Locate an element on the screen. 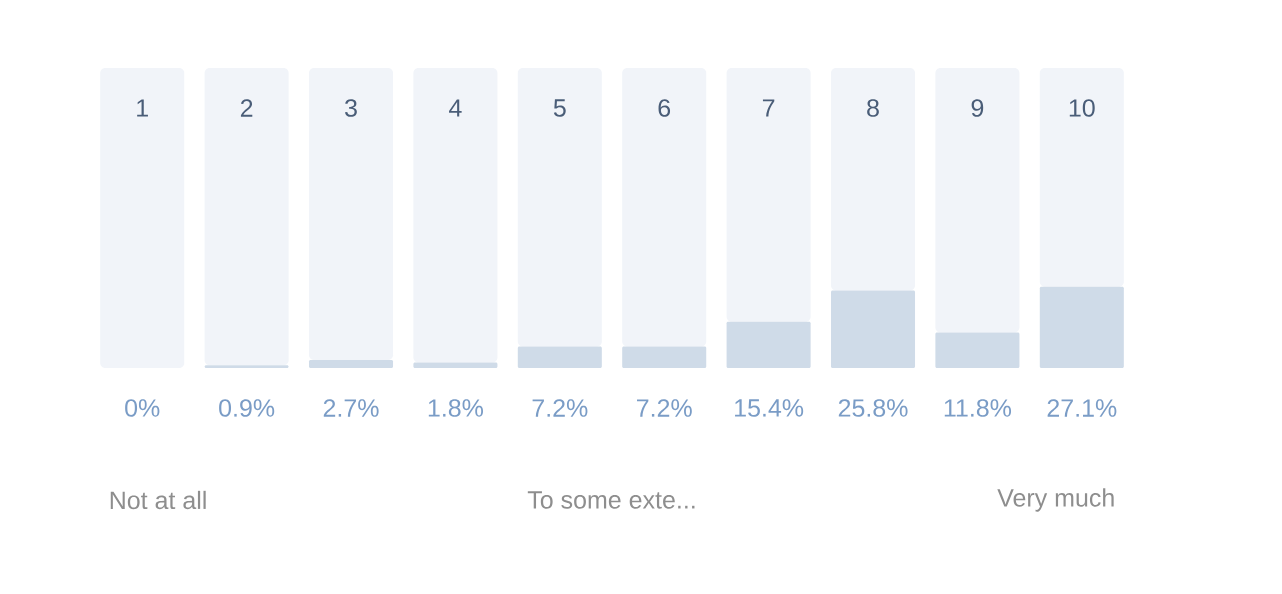  x-tick-label: 6 is located at coordinates (664, 108).